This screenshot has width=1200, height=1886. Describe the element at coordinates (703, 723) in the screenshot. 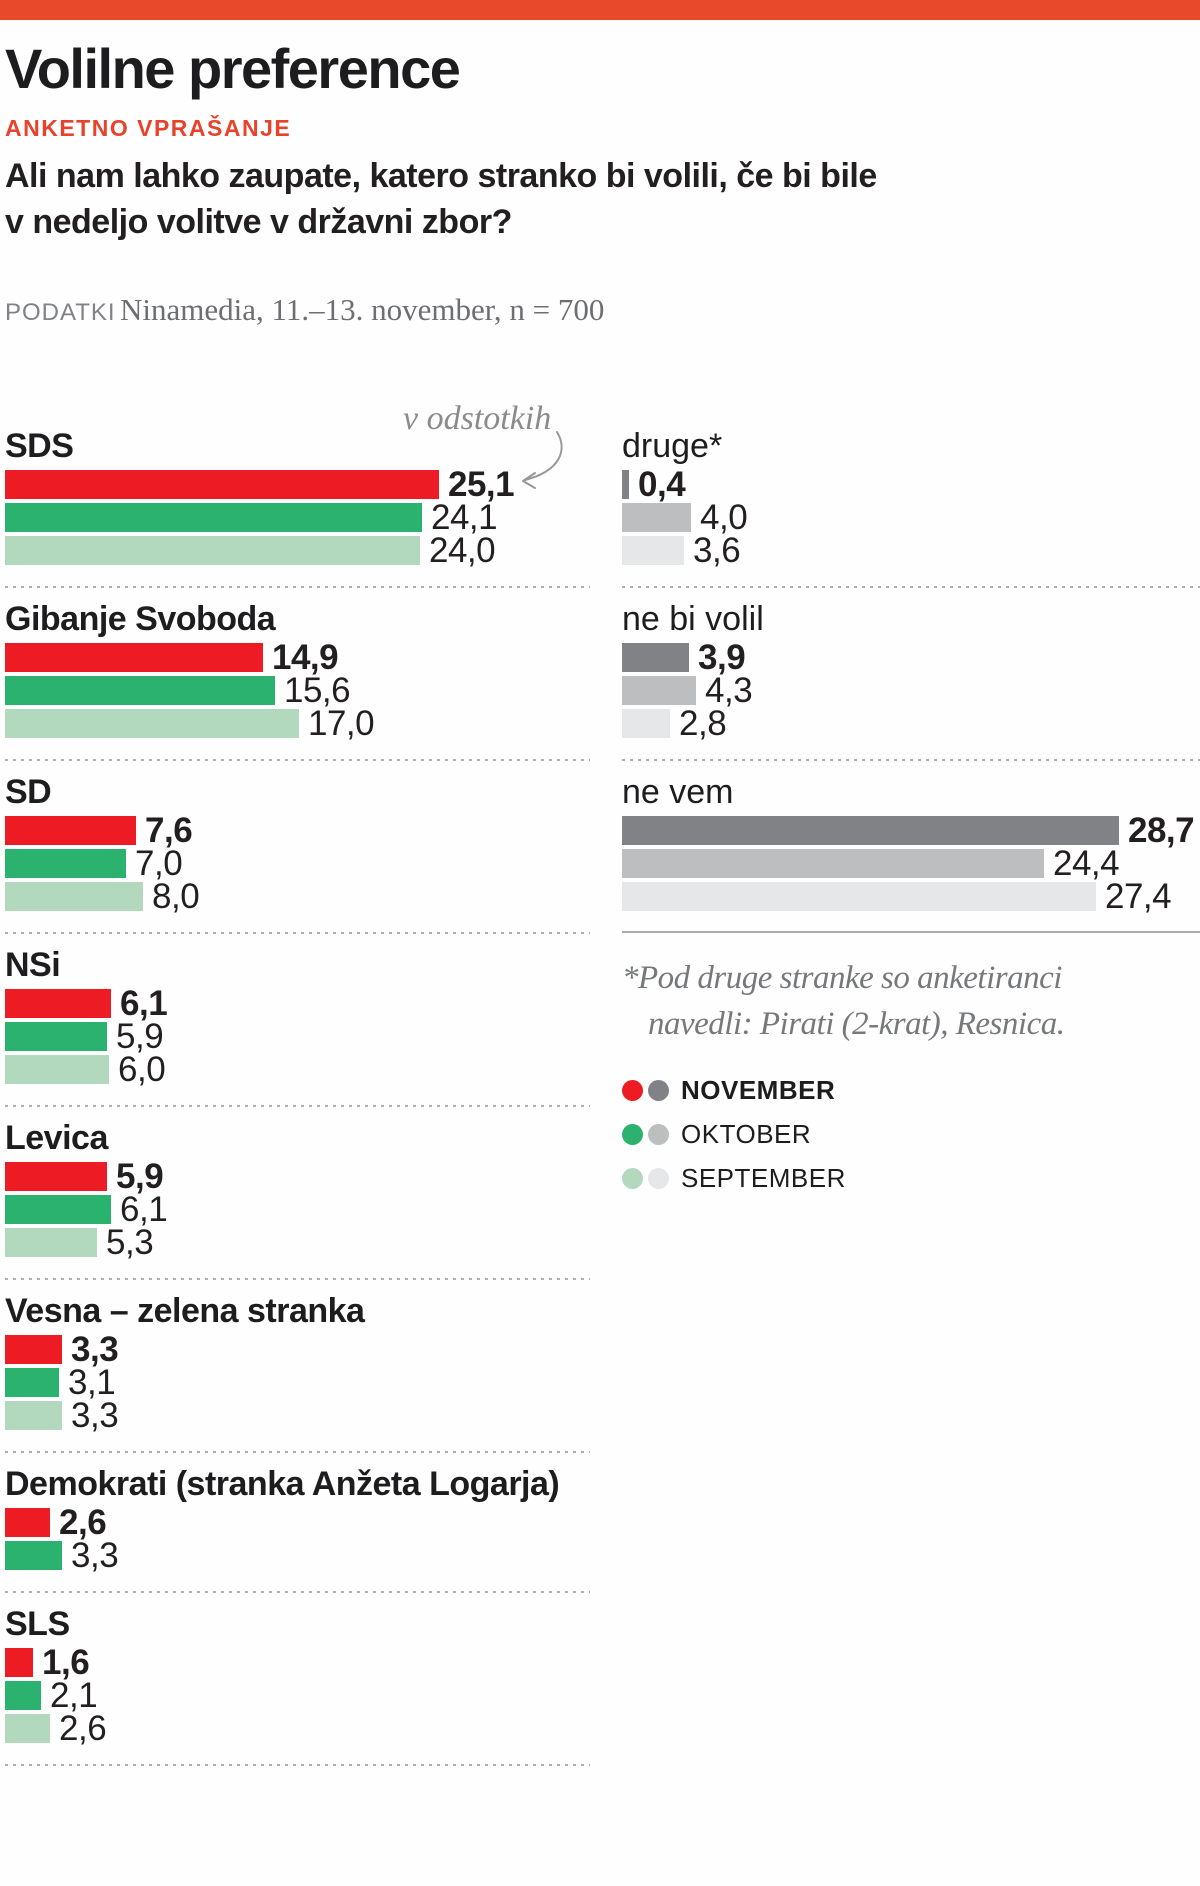

I see `bar-value: 2,8` at that location.